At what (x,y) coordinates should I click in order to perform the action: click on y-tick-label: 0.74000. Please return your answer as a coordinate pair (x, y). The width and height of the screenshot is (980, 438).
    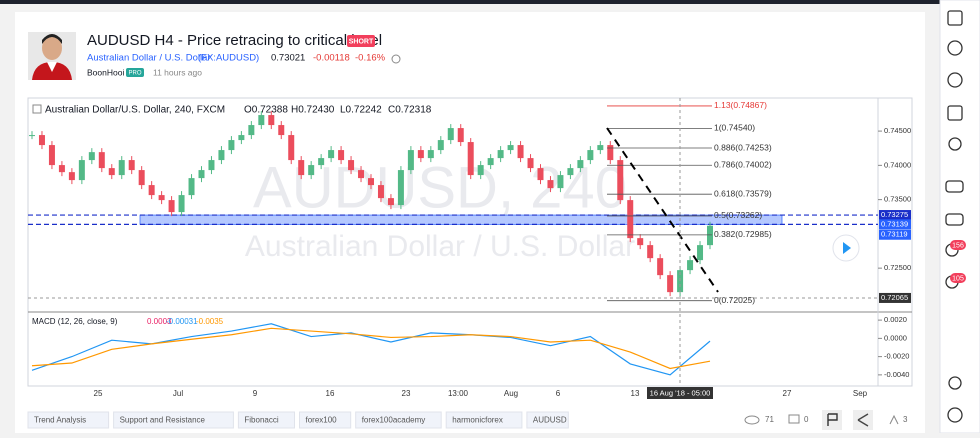
    Looking at the image, I should click on (897, 164).